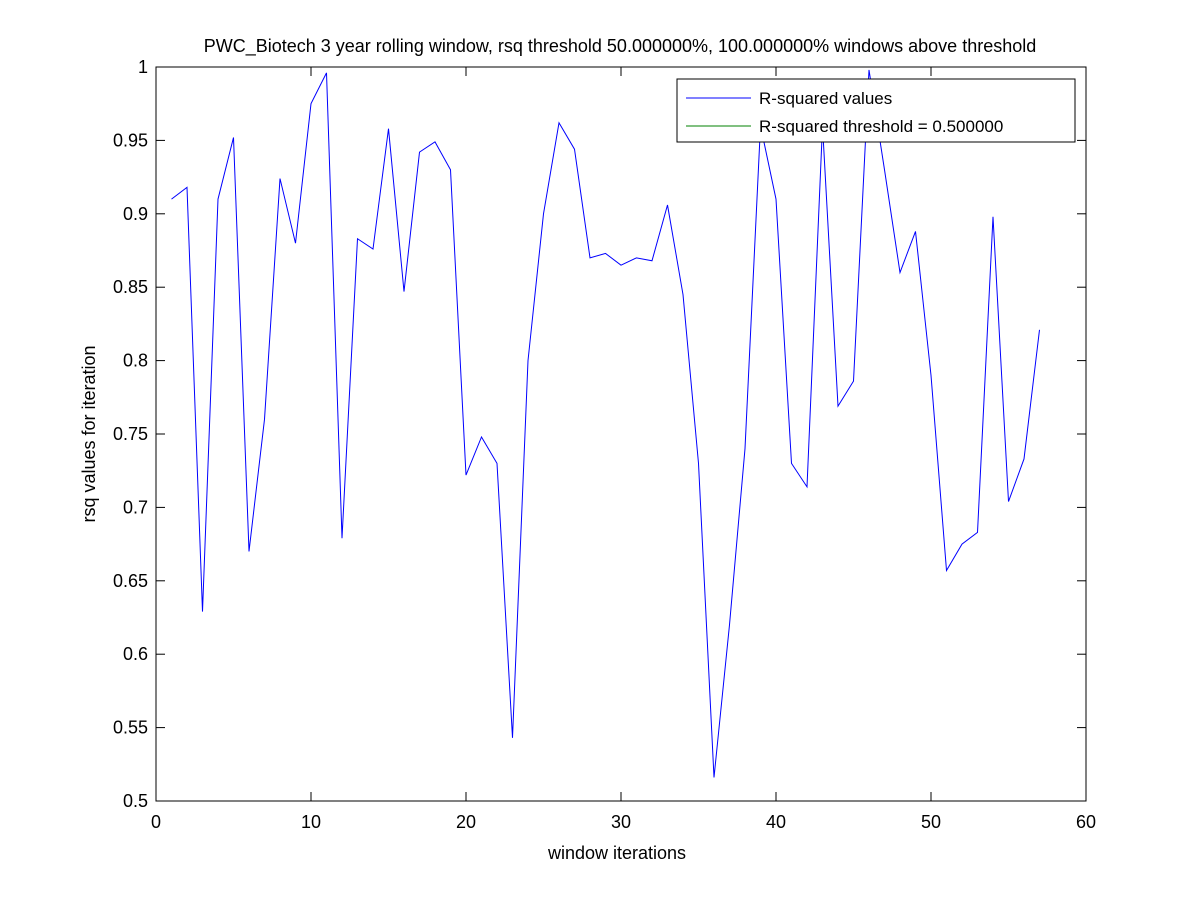 Image resolution: width=1200 pixels, height=901 pixels. What do you see at coordinates (130, 287) in the screenshot?
I see `y-tick-label: 0.85` at bounding box center [130, 287].